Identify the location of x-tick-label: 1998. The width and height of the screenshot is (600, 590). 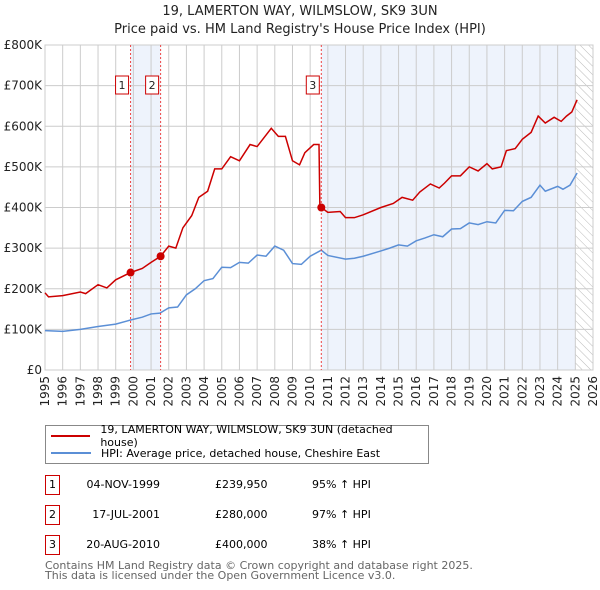
(98, 391).